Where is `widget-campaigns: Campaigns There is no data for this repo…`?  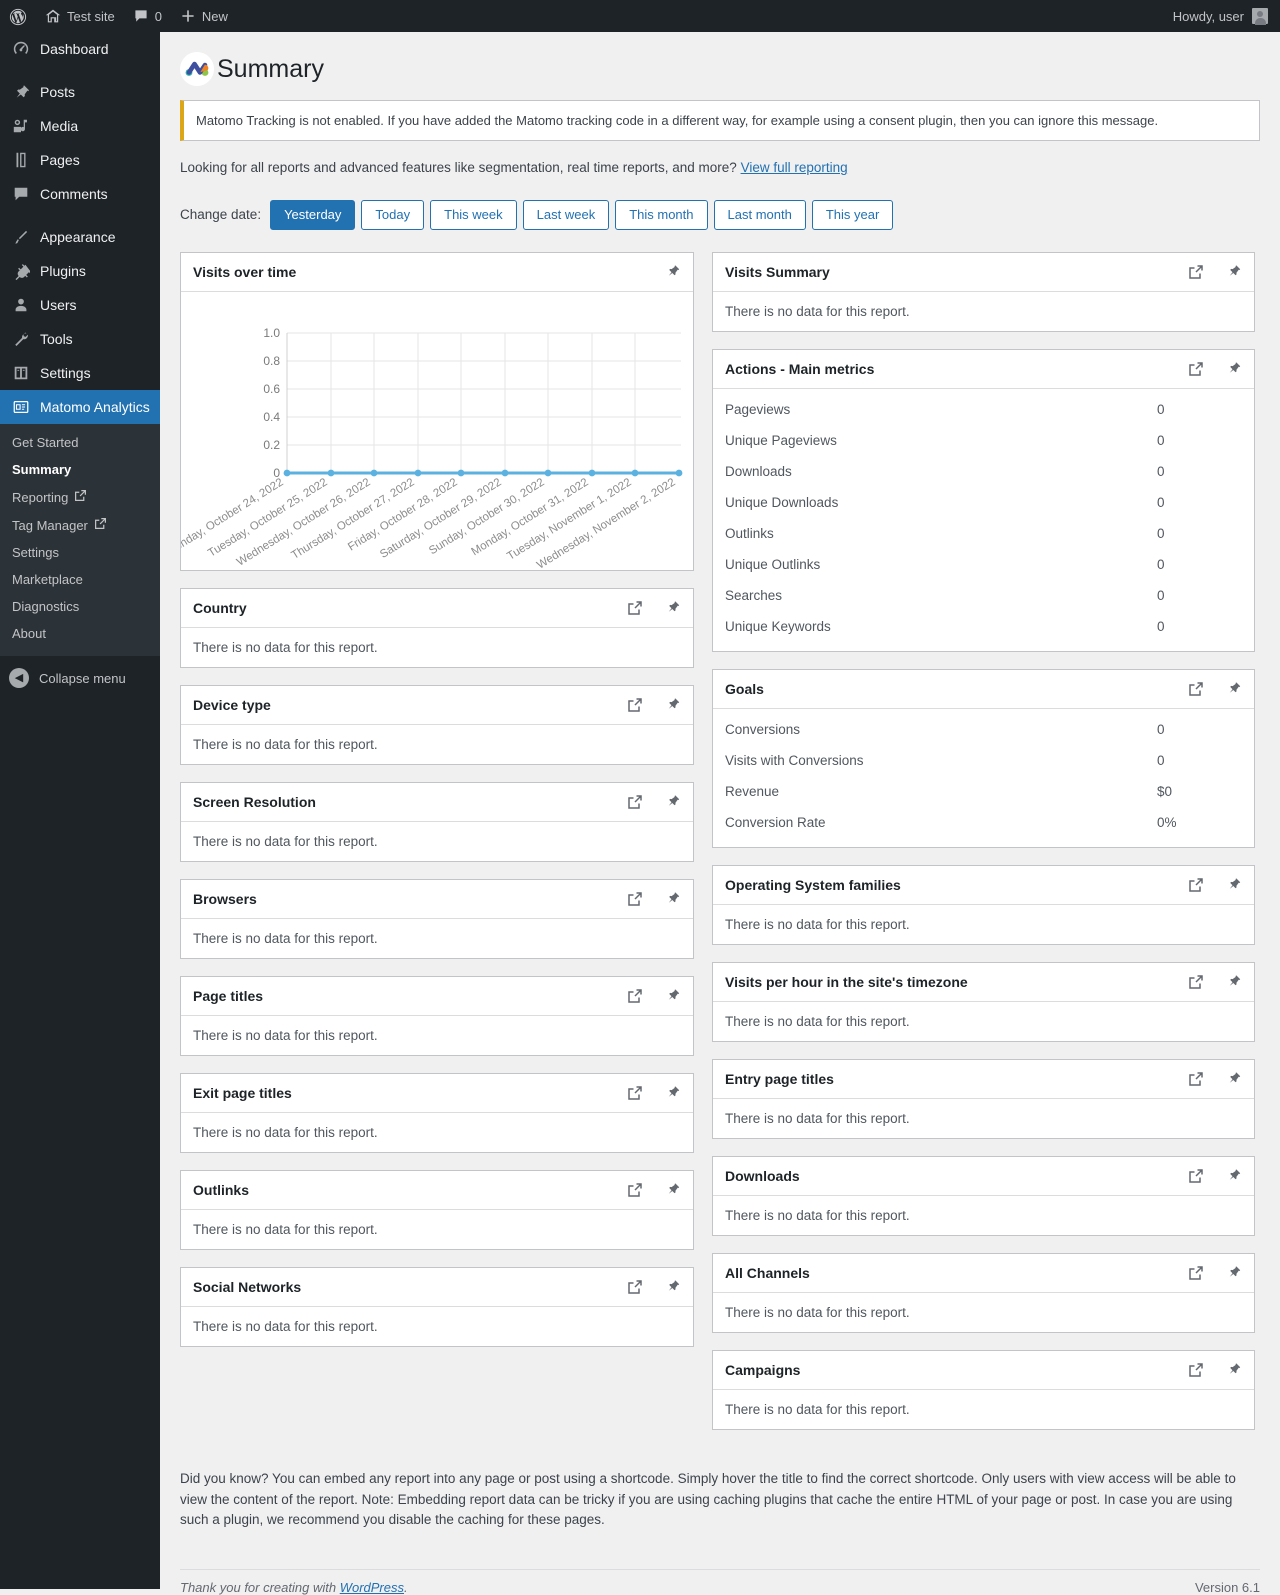 widget-campaigns: Campaigns There is no data for this repo… is located at coordinates (983, 1389).